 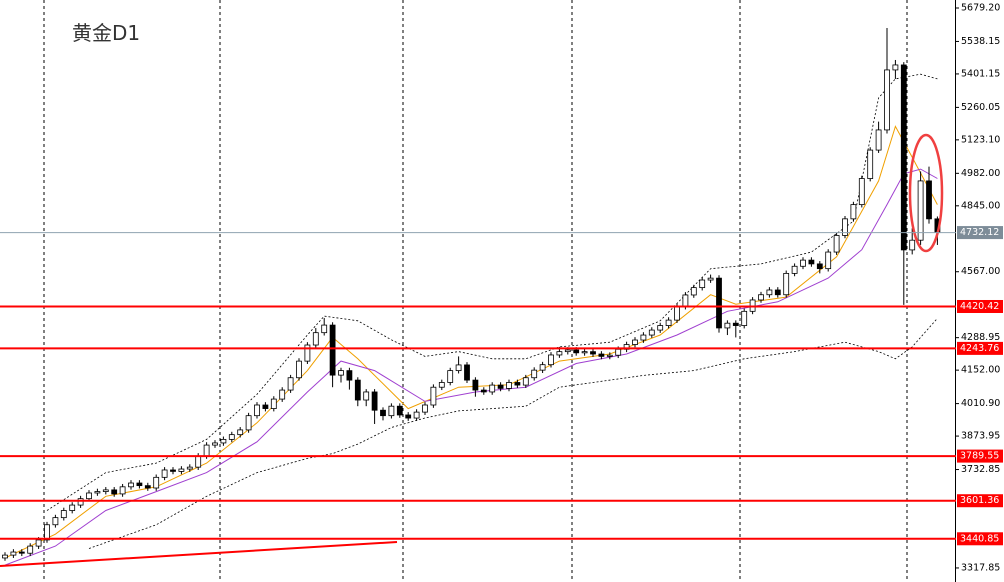 I want to click on highlight-ellipse, so click(x=926, y=193).